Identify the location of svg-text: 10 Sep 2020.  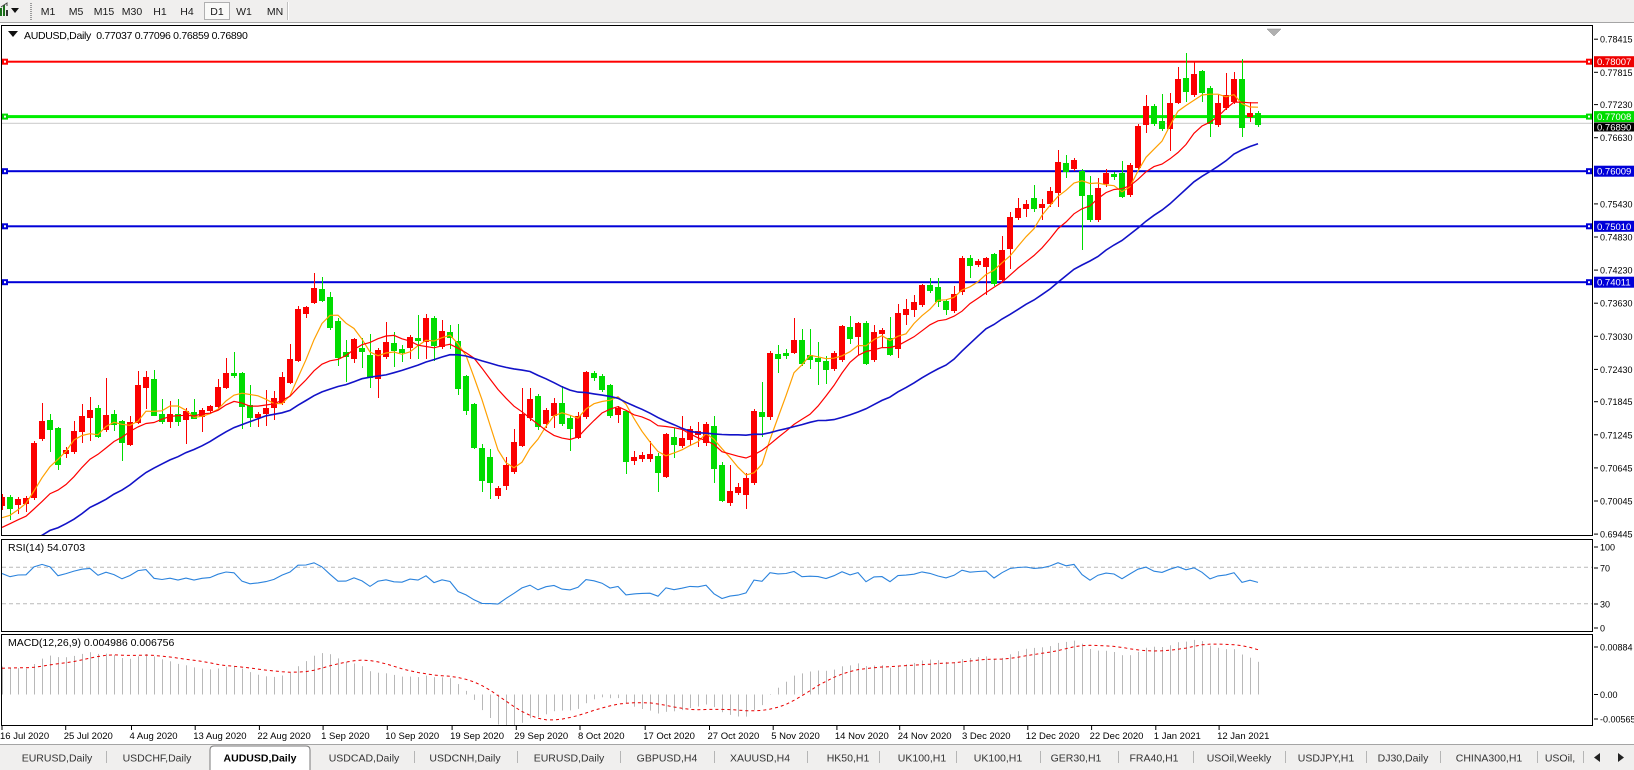
(412, 736).